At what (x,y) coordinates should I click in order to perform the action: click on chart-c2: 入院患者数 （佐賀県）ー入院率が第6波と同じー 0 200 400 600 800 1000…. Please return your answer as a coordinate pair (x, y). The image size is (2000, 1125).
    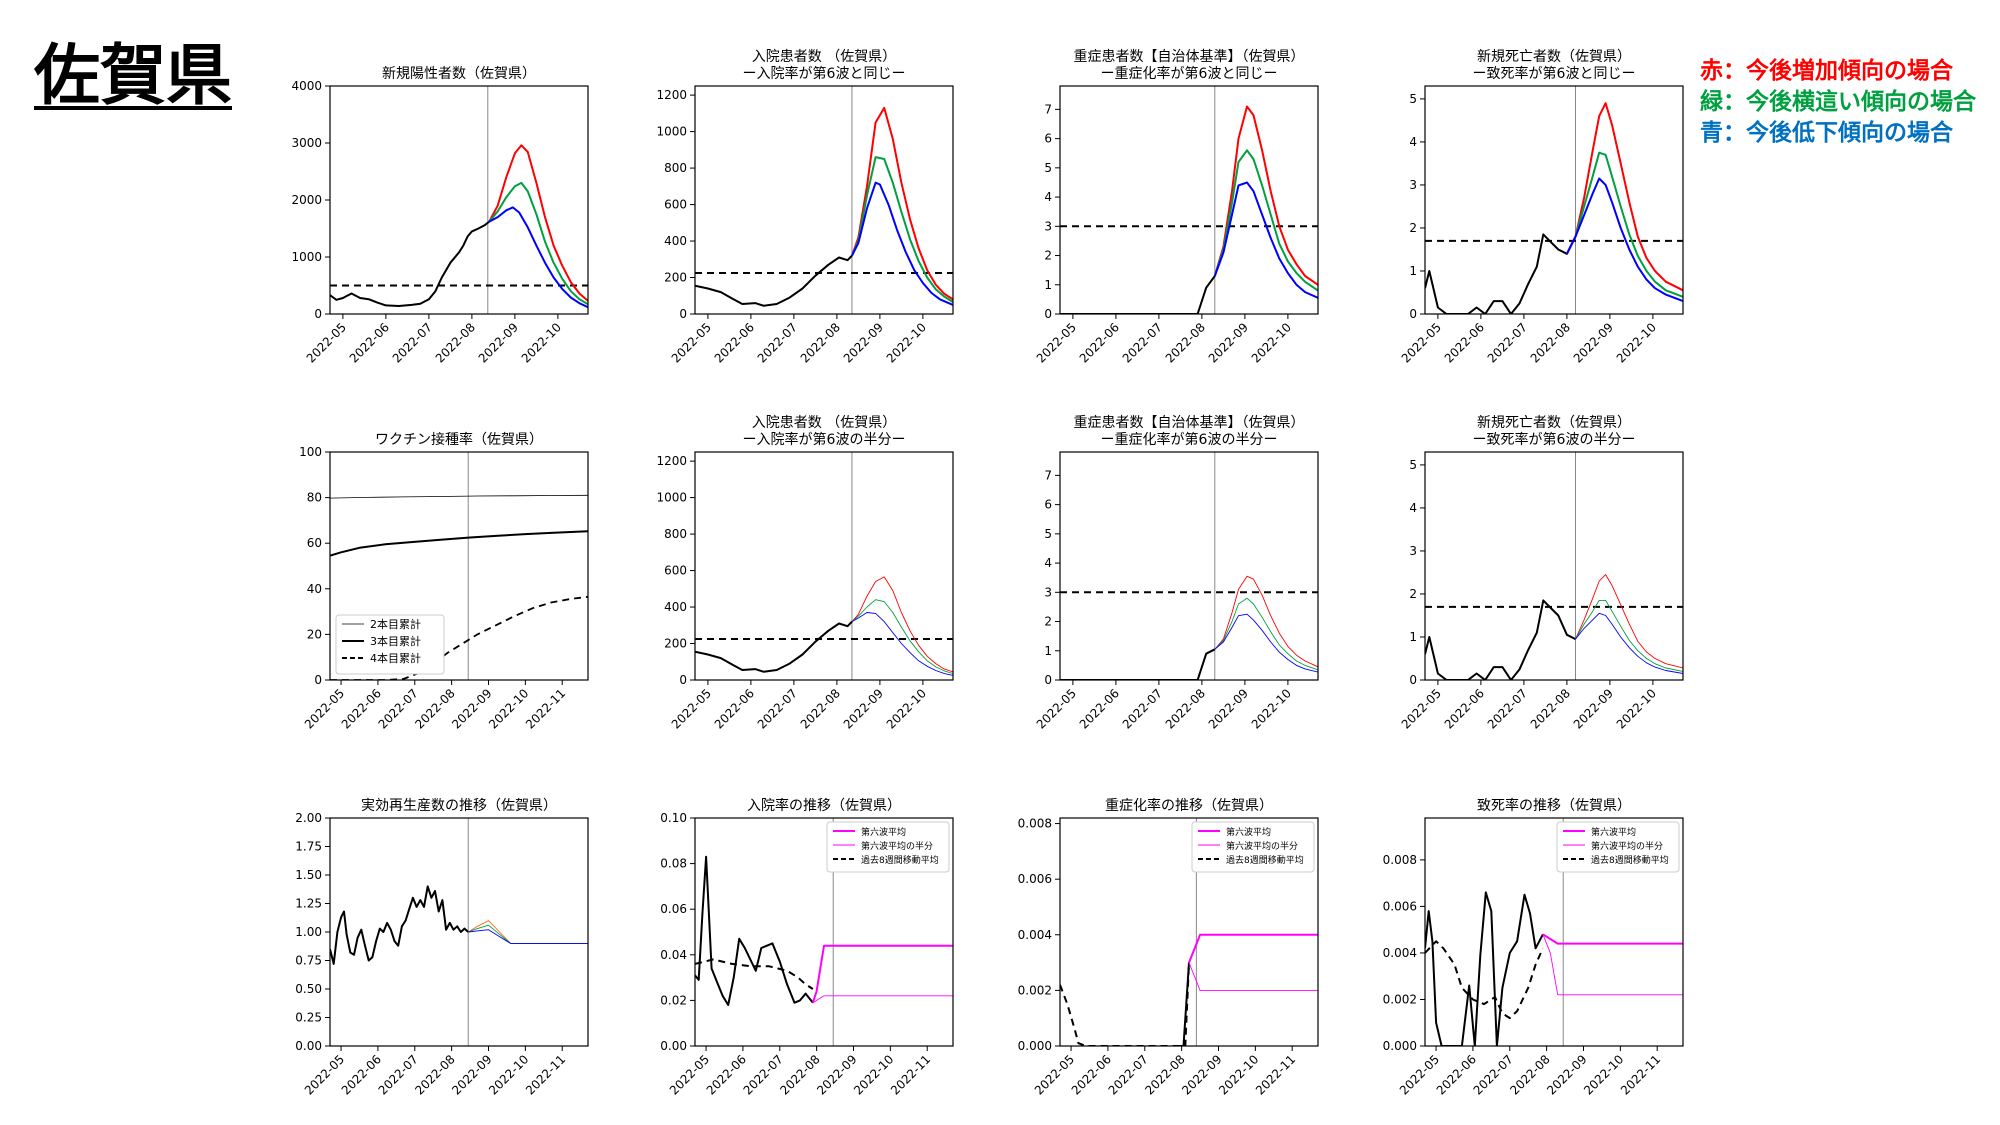
    Looking at the image, I should click on (805, 207).